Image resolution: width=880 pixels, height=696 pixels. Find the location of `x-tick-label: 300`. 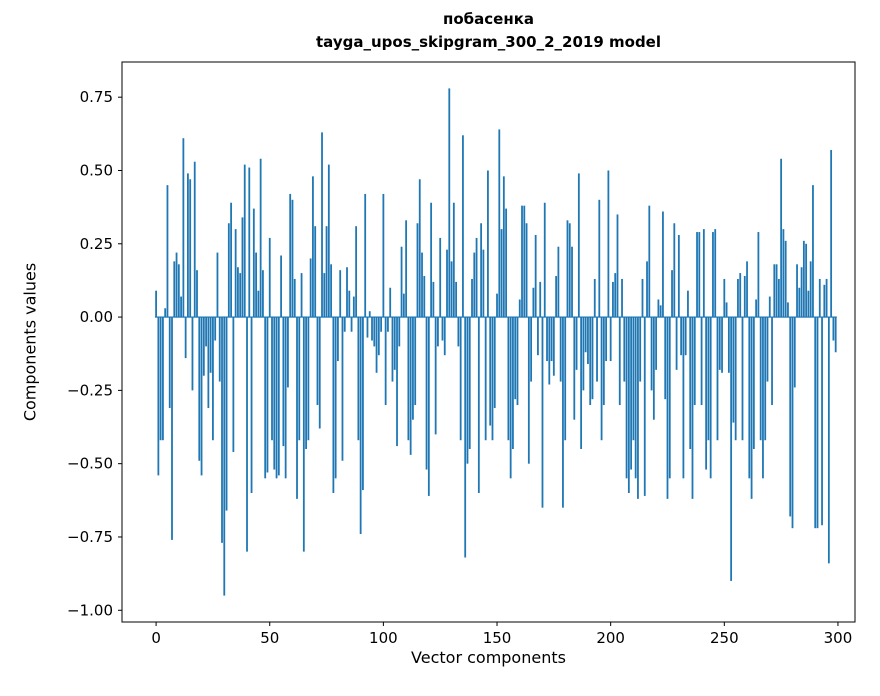

x-tick-label: 300 is located at coordinates (838, 638).